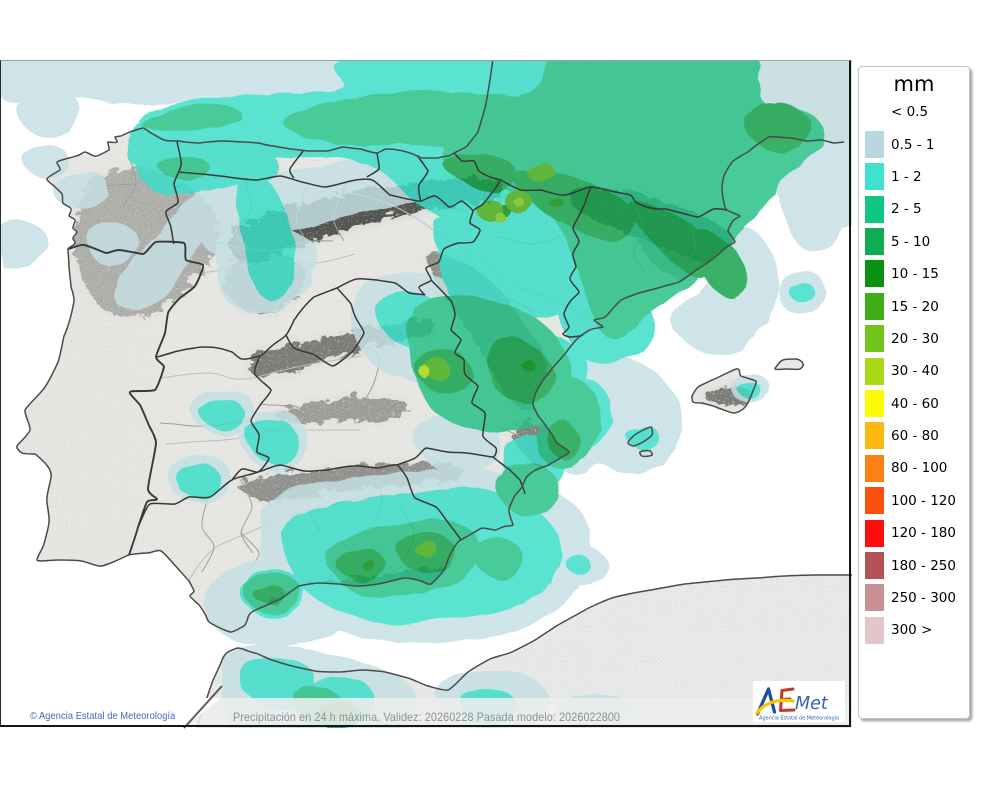 The width and height of the screenshot is (1000, 790). What do you see at coordinates (524, 651) in the screenshot?
I see `coastline-africa` at bounding box center [524, 651].